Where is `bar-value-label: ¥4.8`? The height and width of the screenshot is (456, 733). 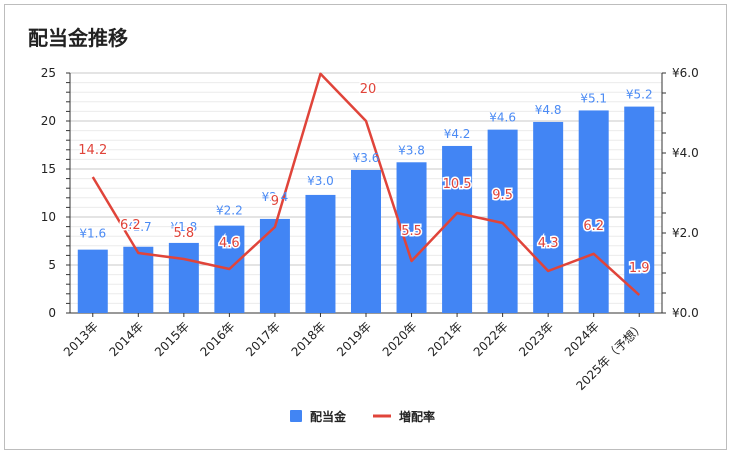 bar-value-label: ¥4.8 is located at coordinates (548, 110).